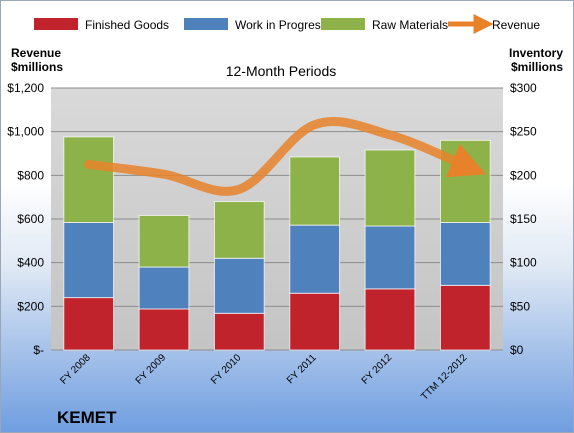 This screenshot has height=433, width=574. What do you see at coordinates (377, 369) in the screenshot?
I see `x-tick-label: FY 2012` at bounding box center [377, 369].